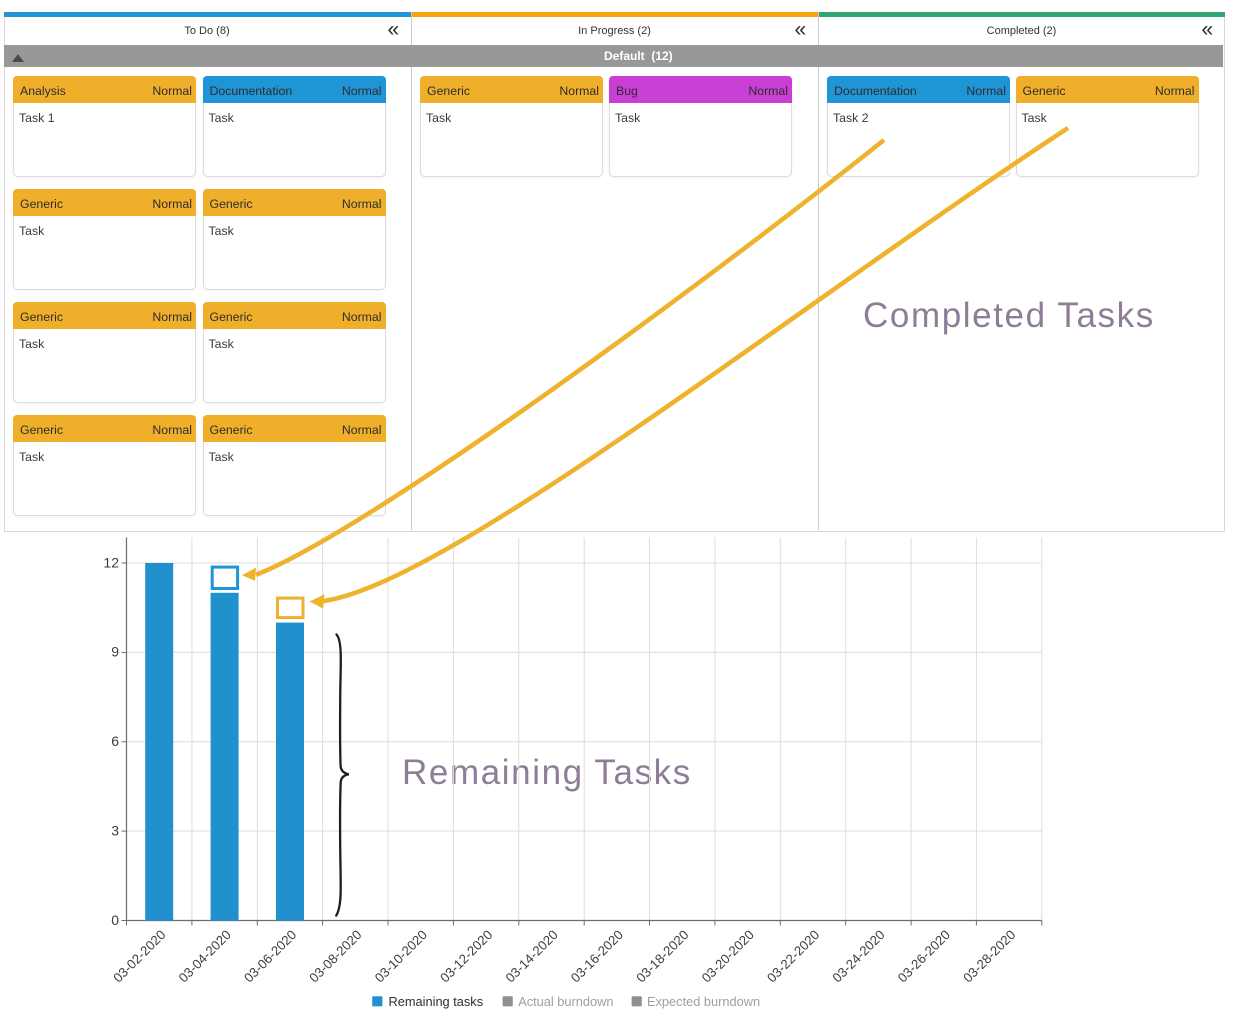 Image resolution: width=1237 pixels, height=1027 pixels. Describe the element at coordinates (703, 1001) in the screenshot. I see `svg-text: Expected burndown` at that location.